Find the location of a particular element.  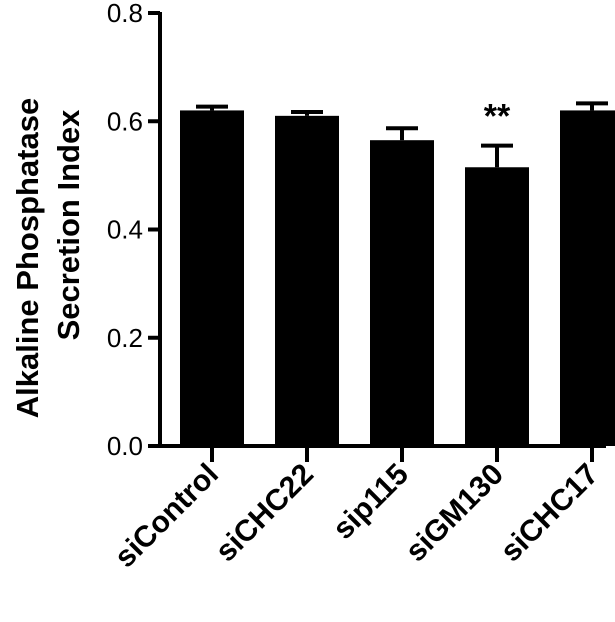

y-ticks: 0.0 0.2 0.4 0.6 0.8 is located at coordinates (133, 230).